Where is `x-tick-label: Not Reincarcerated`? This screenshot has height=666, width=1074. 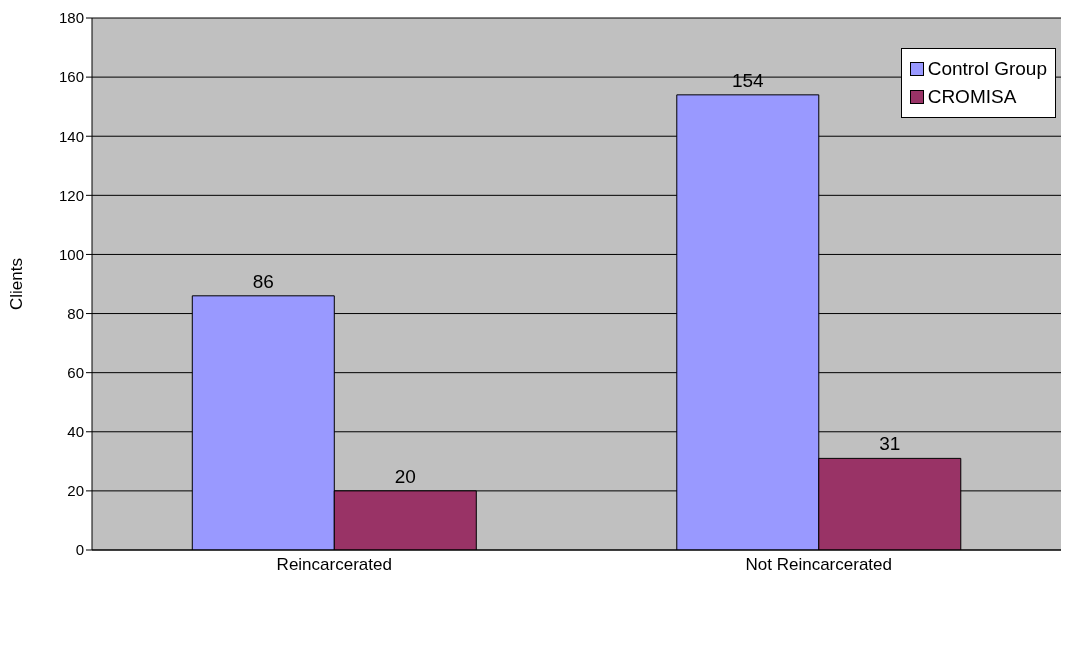
x-tick-label: Not Reincarcerated is located at coordinates (818, 565).